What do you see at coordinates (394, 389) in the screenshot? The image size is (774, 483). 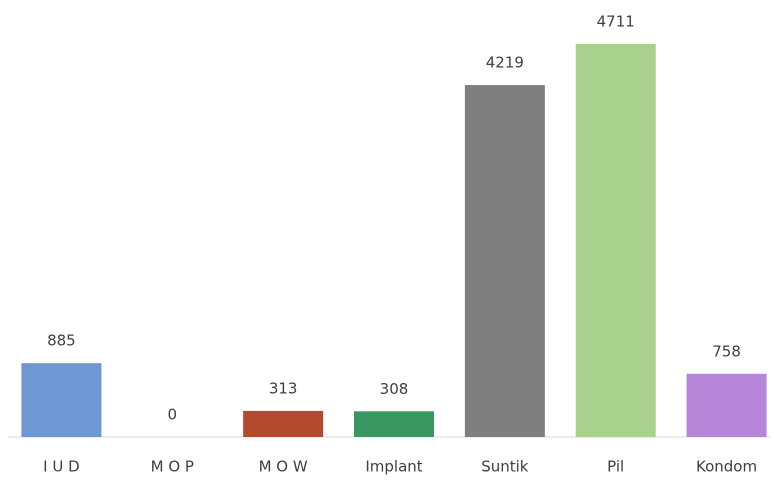 I see `data-label: 308` at bounding box center [394, 389].